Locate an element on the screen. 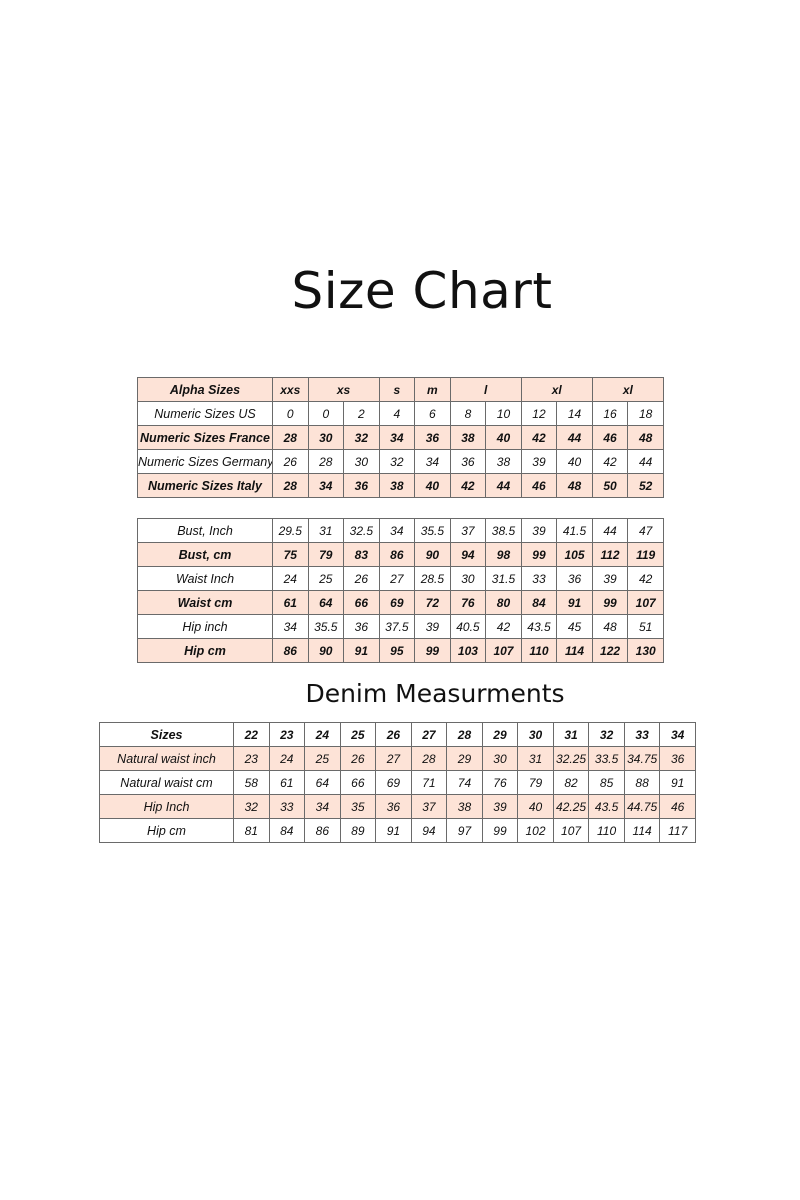 This screenshot has height=1200, width=800. table-cell: 71 is located at coordinates (429, 782).